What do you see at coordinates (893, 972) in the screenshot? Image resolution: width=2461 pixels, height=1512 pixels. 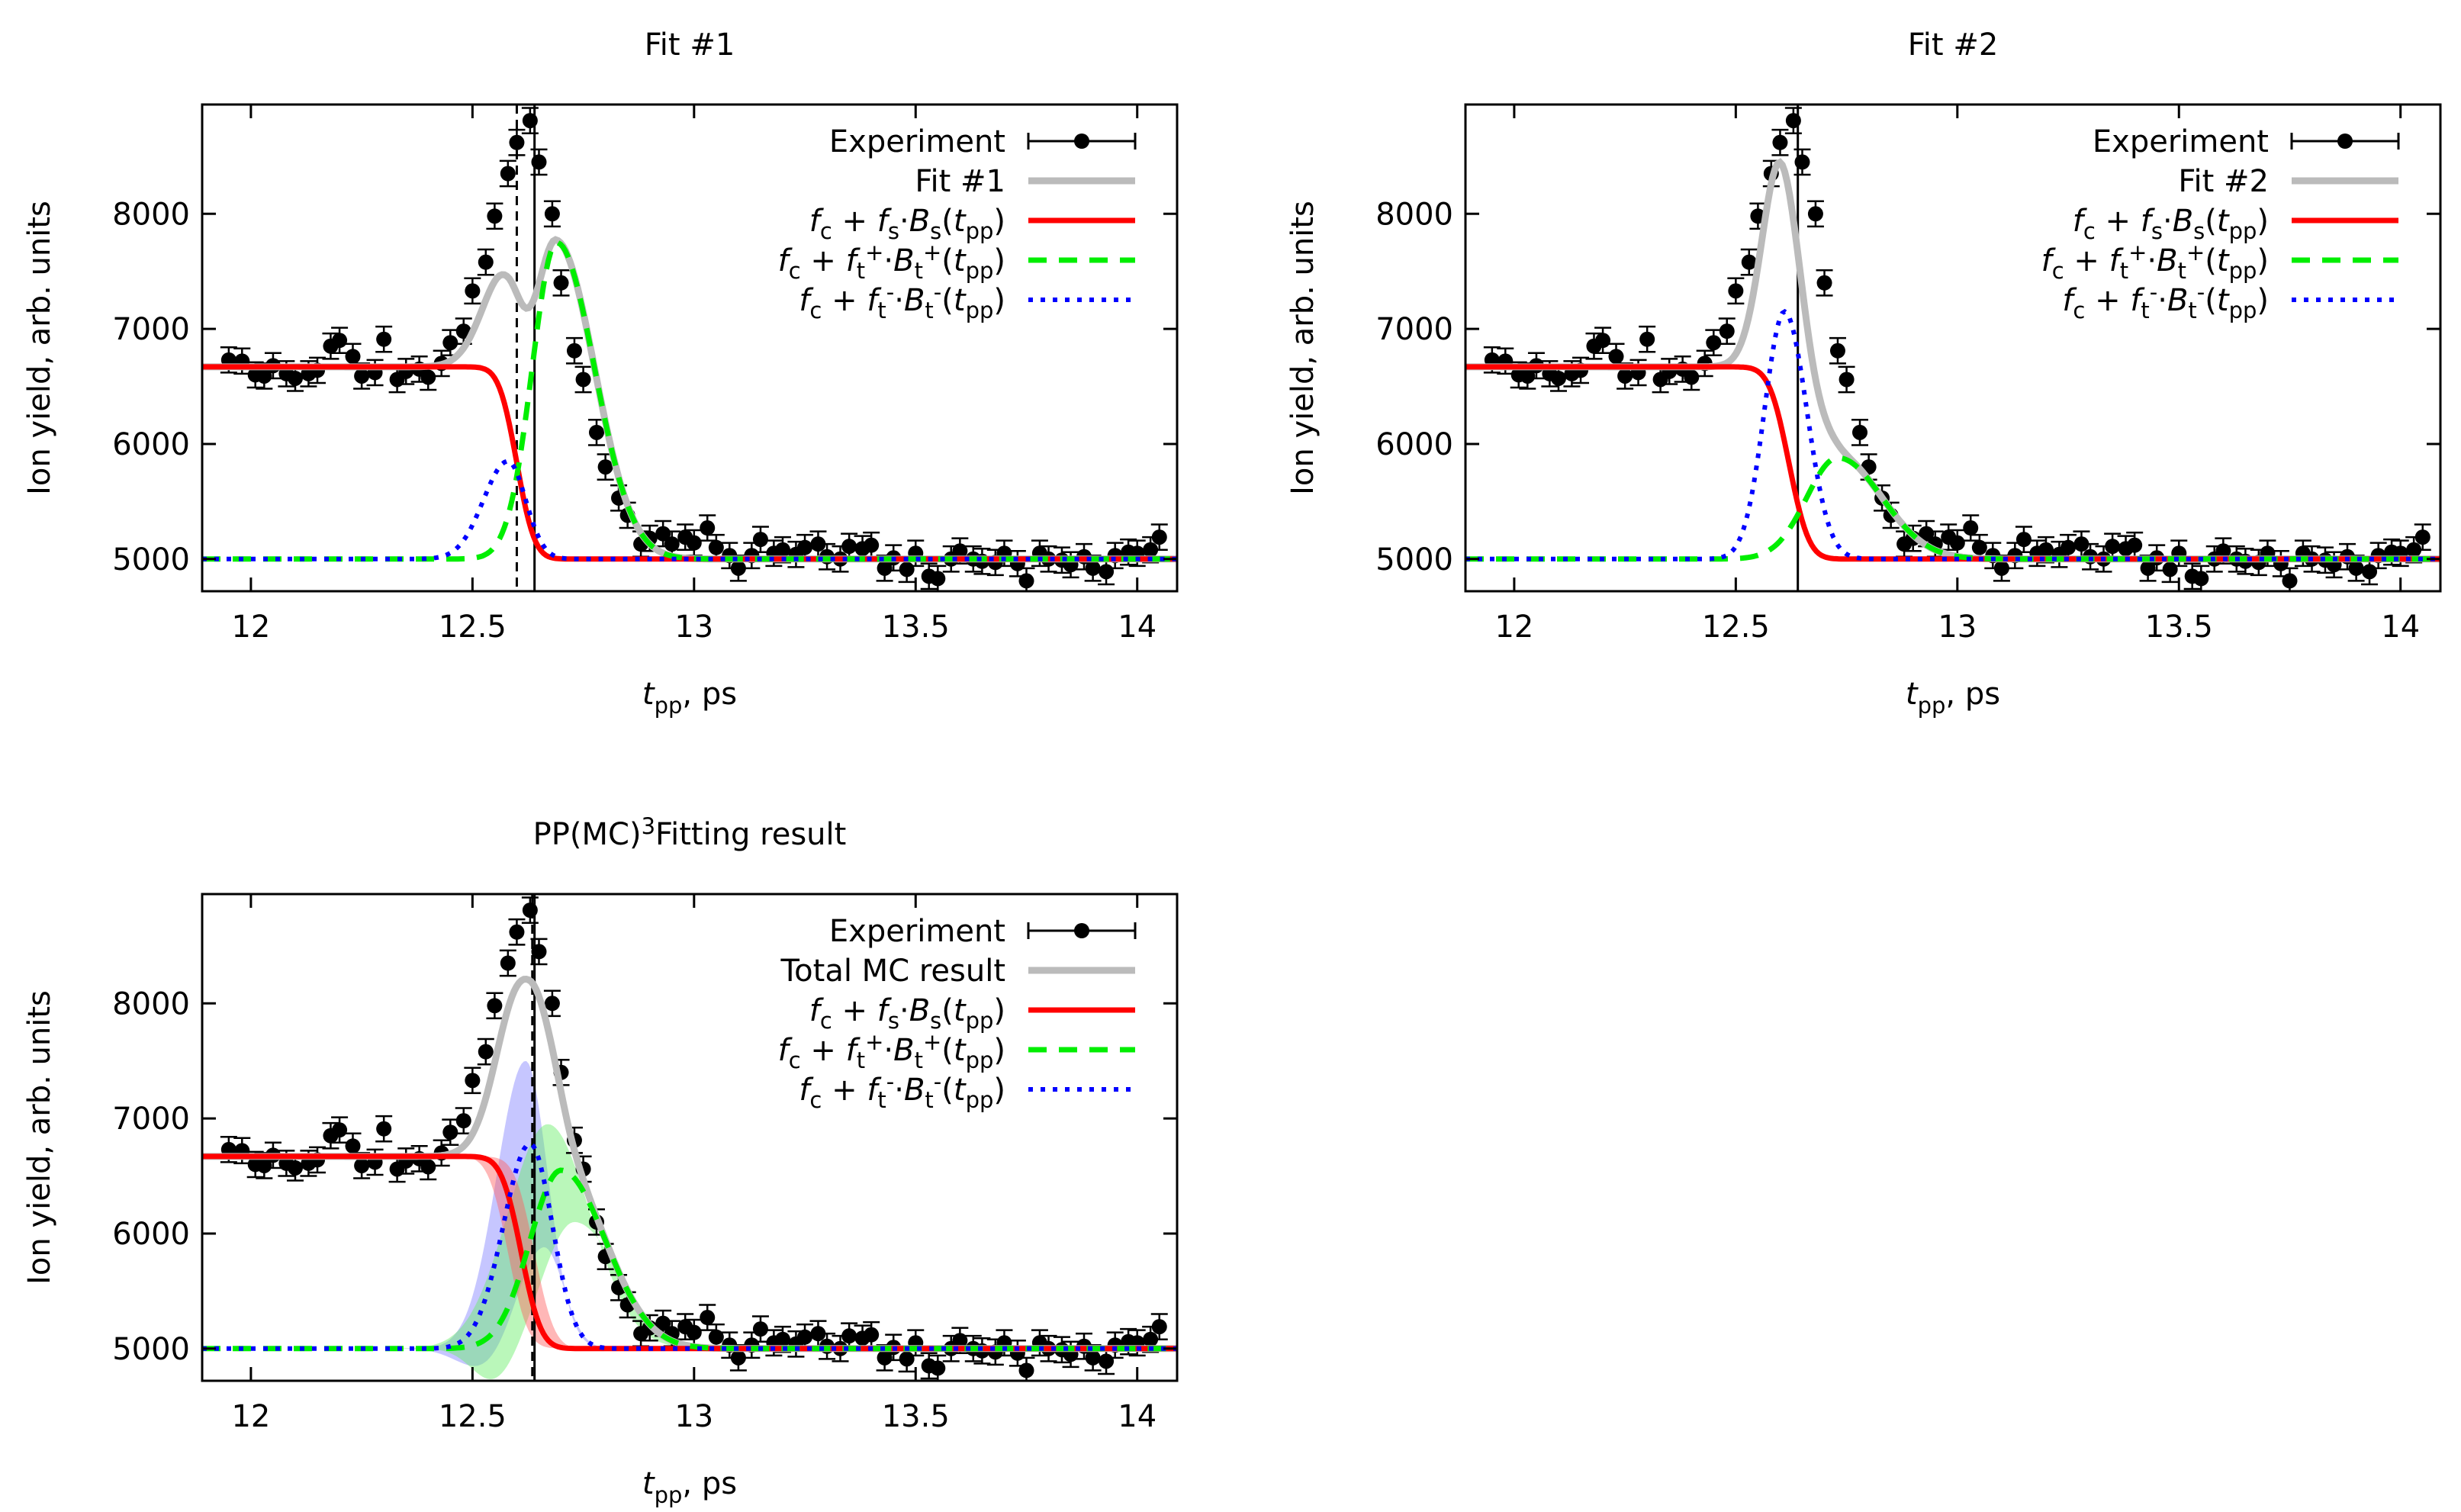 I see `legend-total-label: Total MC result` at bounding box center [893, 972].